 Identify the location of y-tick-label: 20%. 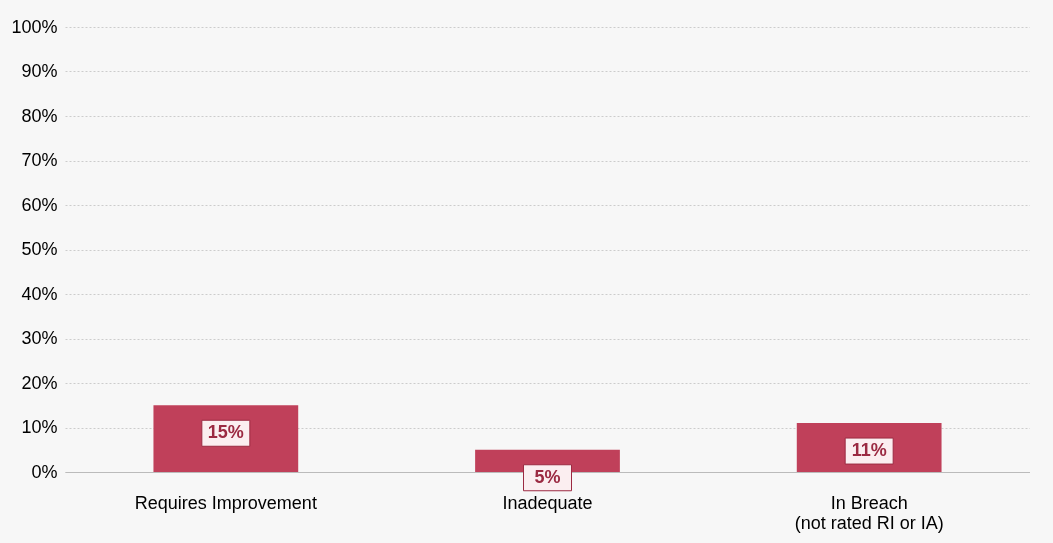
(39, 382).